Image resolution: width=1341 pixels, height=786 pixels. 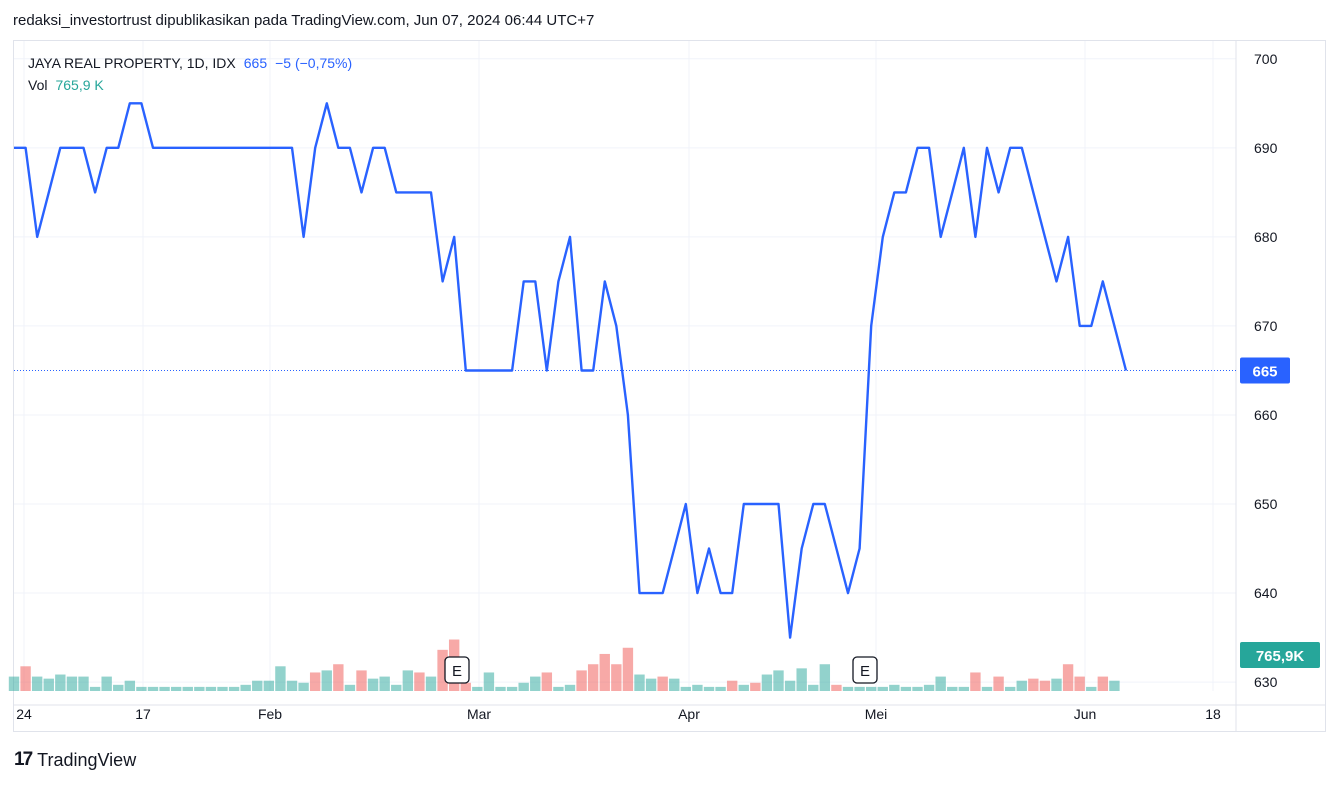 I want to click on y-tick-label: 690, so click(x=1266, y=148).